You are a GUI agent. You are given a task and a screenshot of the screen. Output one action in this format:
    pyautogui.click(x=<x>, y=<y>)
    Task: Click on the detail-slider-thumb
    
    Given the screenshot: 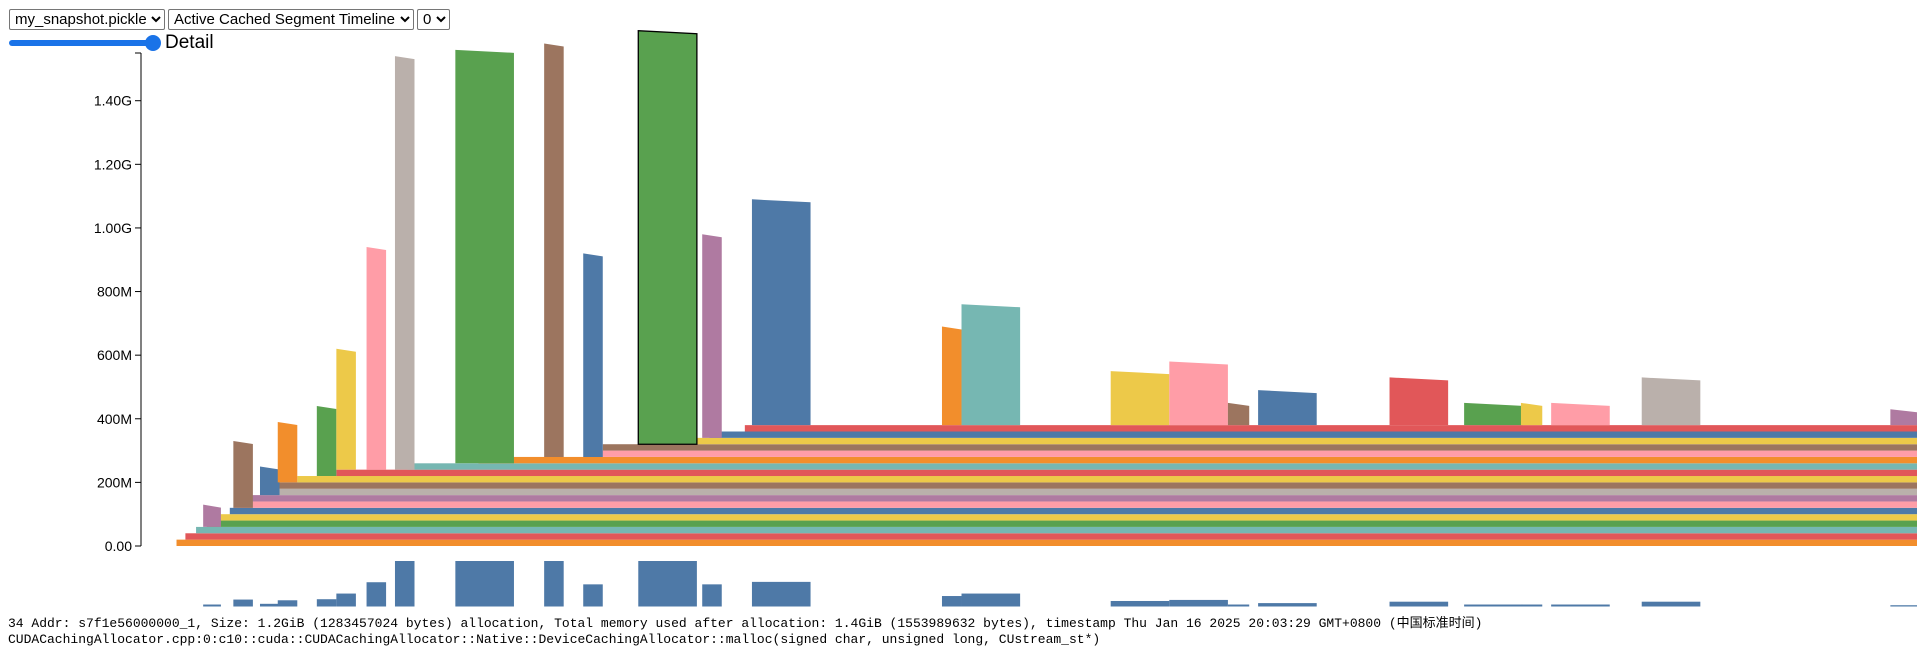 What is the action you would take?
    pyautogui.click(x=153, y=43)
    